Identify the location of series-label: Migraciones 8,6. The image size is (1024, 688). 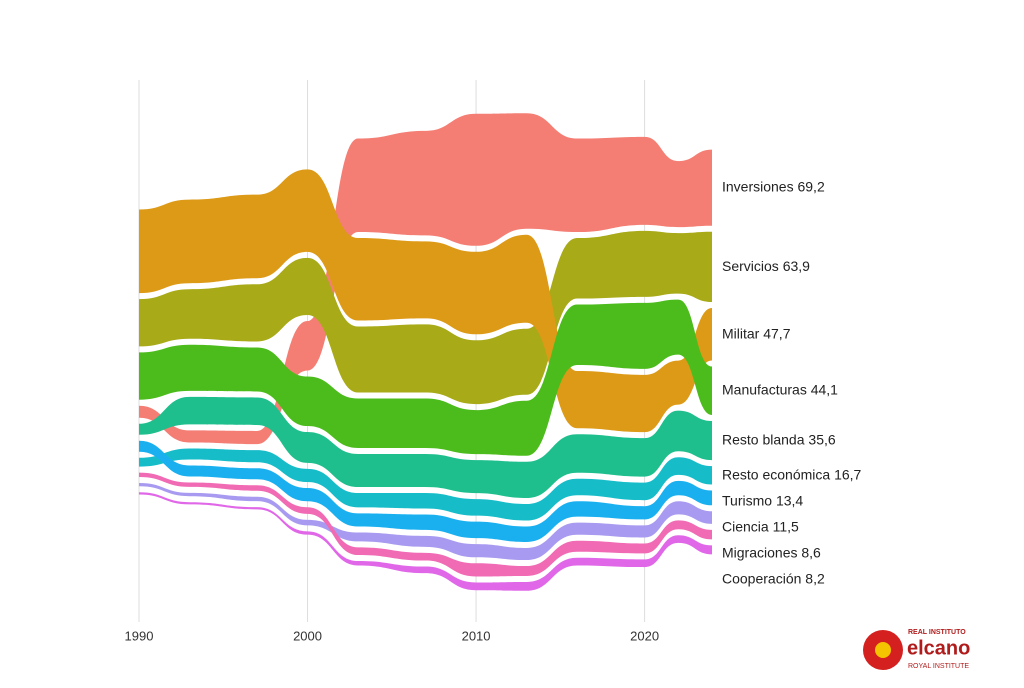
(771, 552).